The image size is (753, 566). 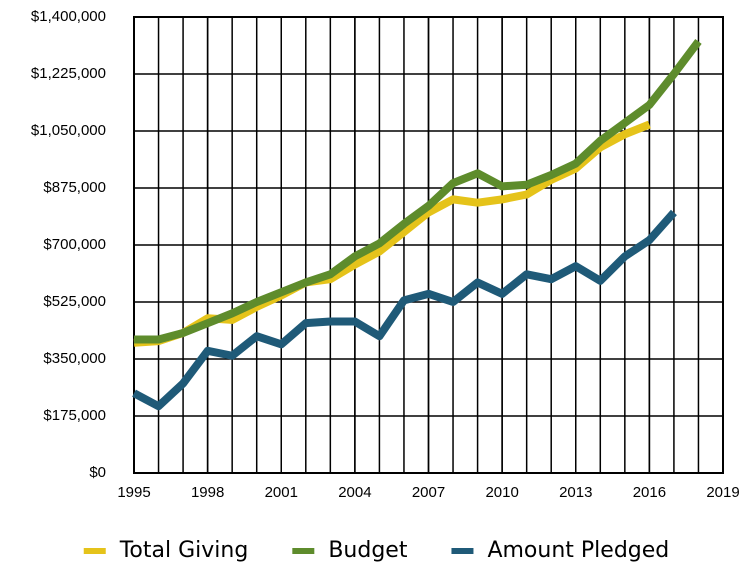 I want to click on legend-label: Amount Pledged, so click(x=578, y=550).